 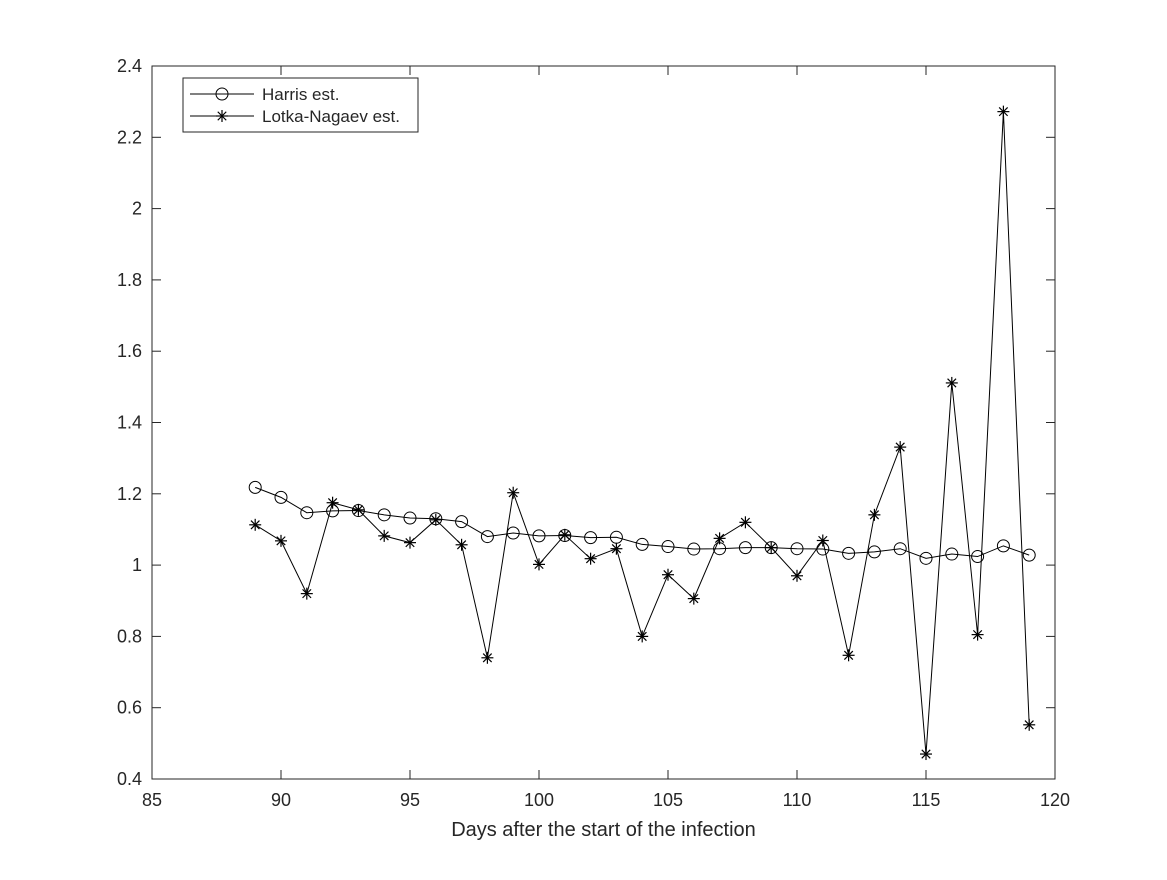 What do you see at coordinates (152, 800) in the screenshot?
I see `x-tick-label: 85` at bounding box center [152, 800].